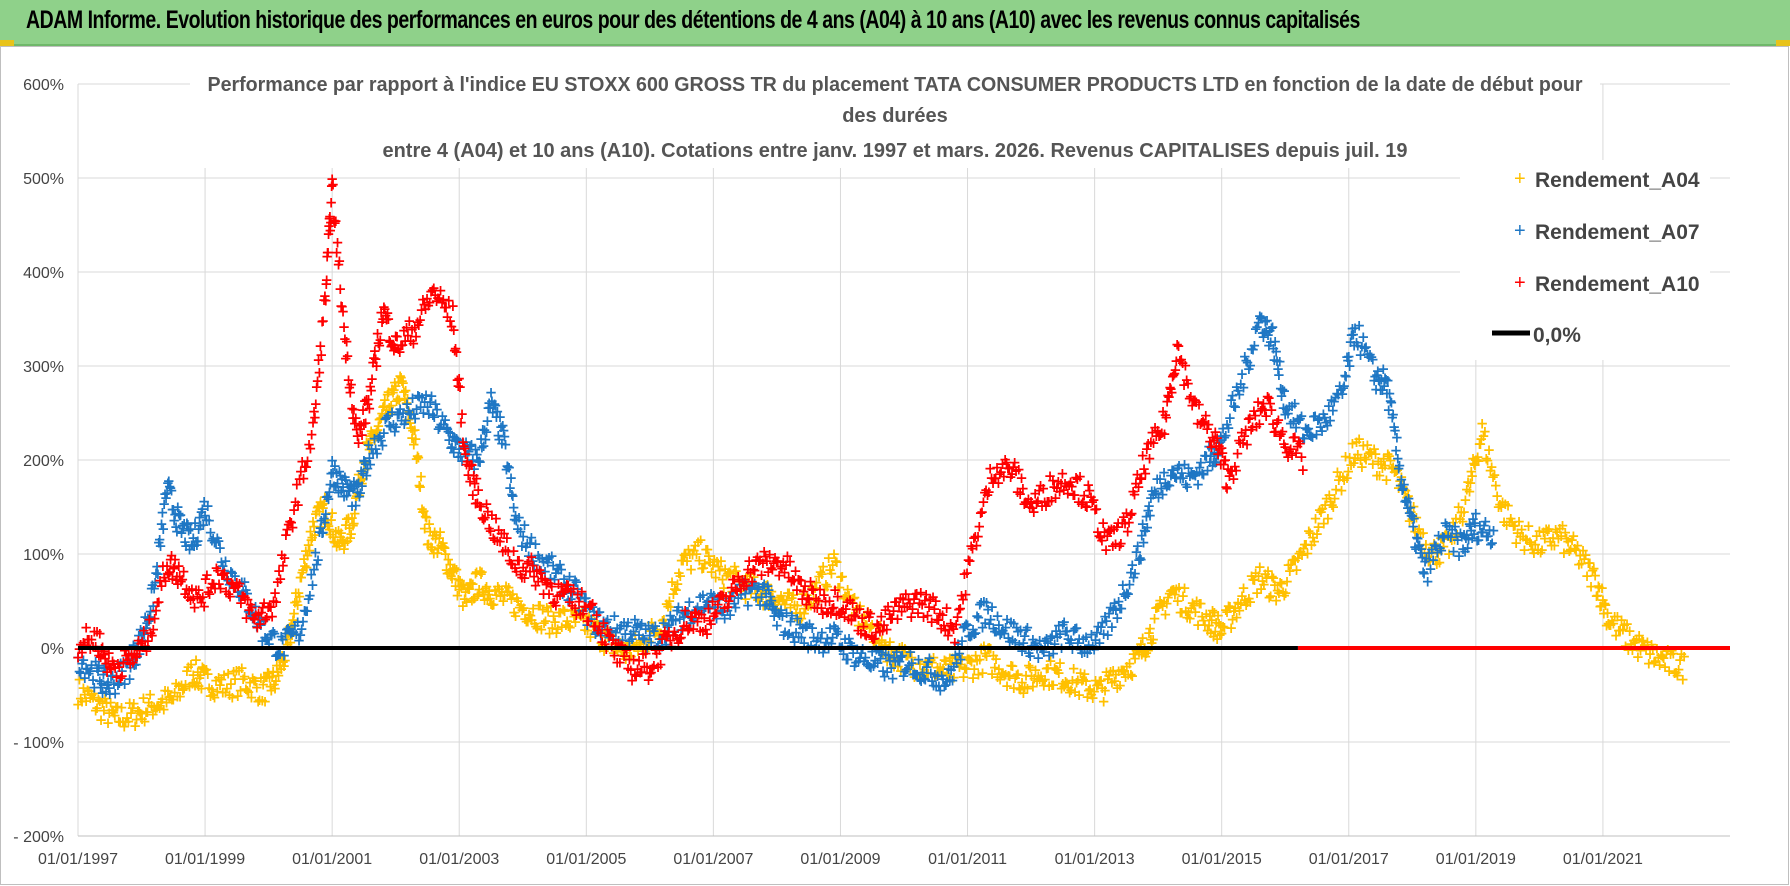  Describe the element at coordinates (1617, 180) in the screenshot. I see `legend-label-a04: Rendement_A04` at that location.